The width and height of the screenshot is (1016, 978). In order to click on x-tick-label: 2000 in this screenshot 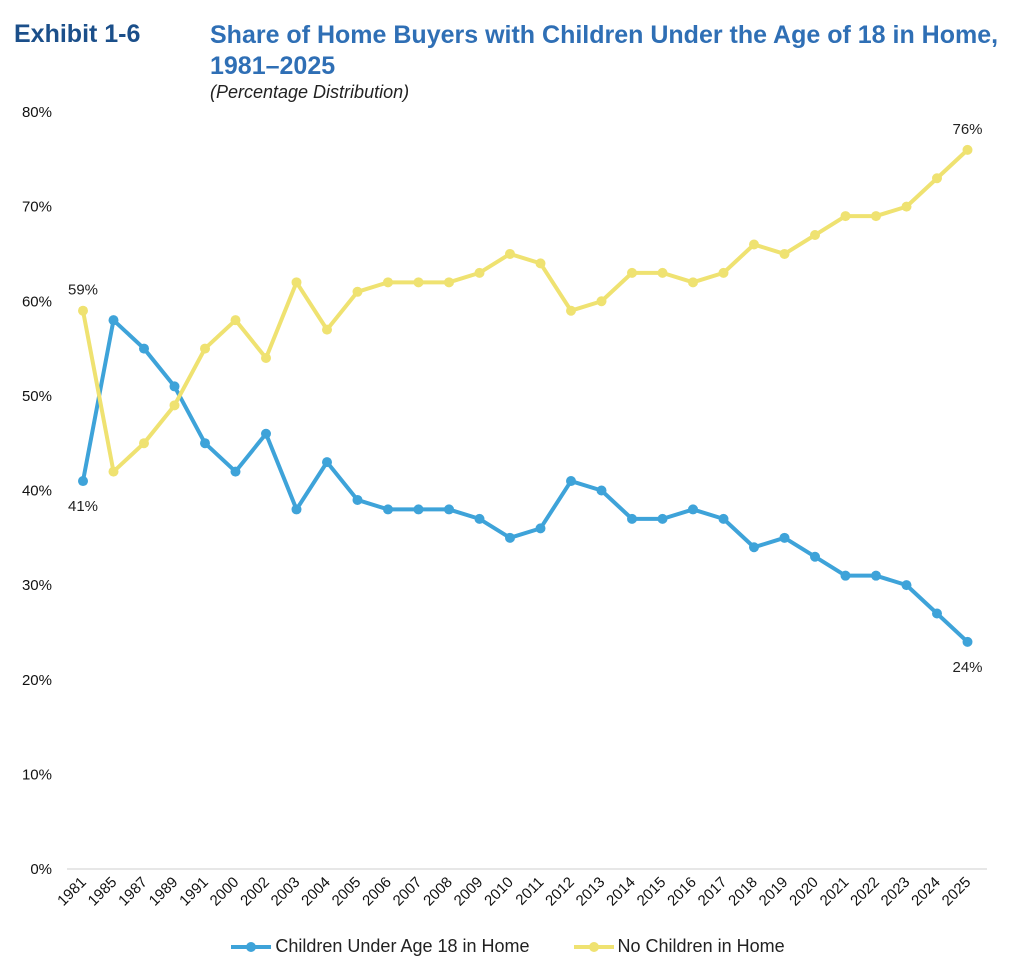, I will do `click(225, 892)`.